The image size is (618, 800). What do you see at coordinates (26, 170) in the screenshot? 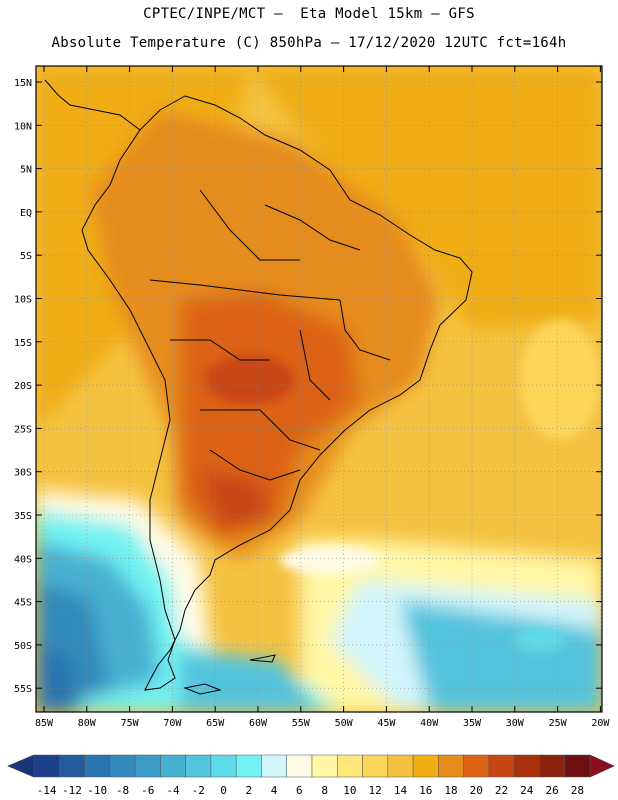
I see `lat-label: 5N` at bounding box center [26, 170].